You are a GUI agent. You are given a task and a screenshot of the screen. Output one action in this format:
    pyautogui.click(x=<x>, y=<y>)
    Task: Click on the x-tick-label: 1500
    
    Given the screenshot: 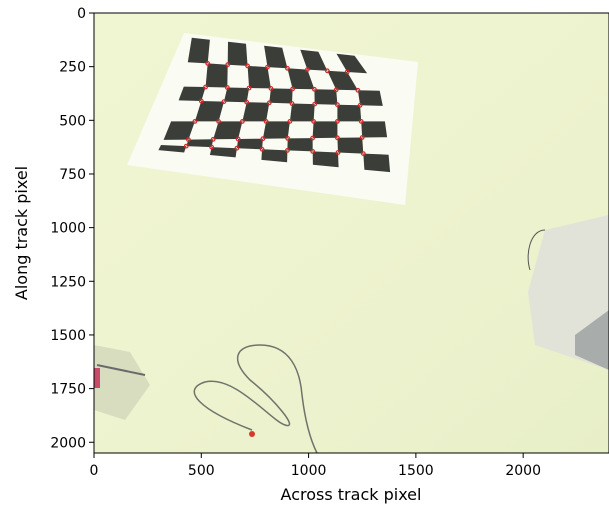 What is the action you would take?
    pyautogui.click(x=416, y=471)
    